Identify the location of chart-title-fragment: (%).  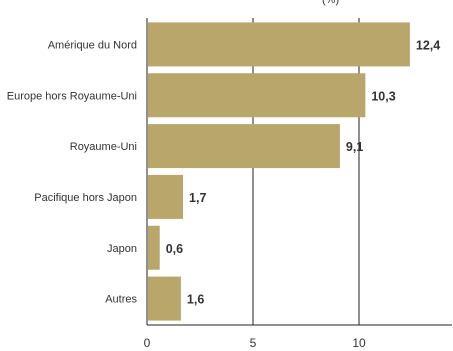
(330, 3).